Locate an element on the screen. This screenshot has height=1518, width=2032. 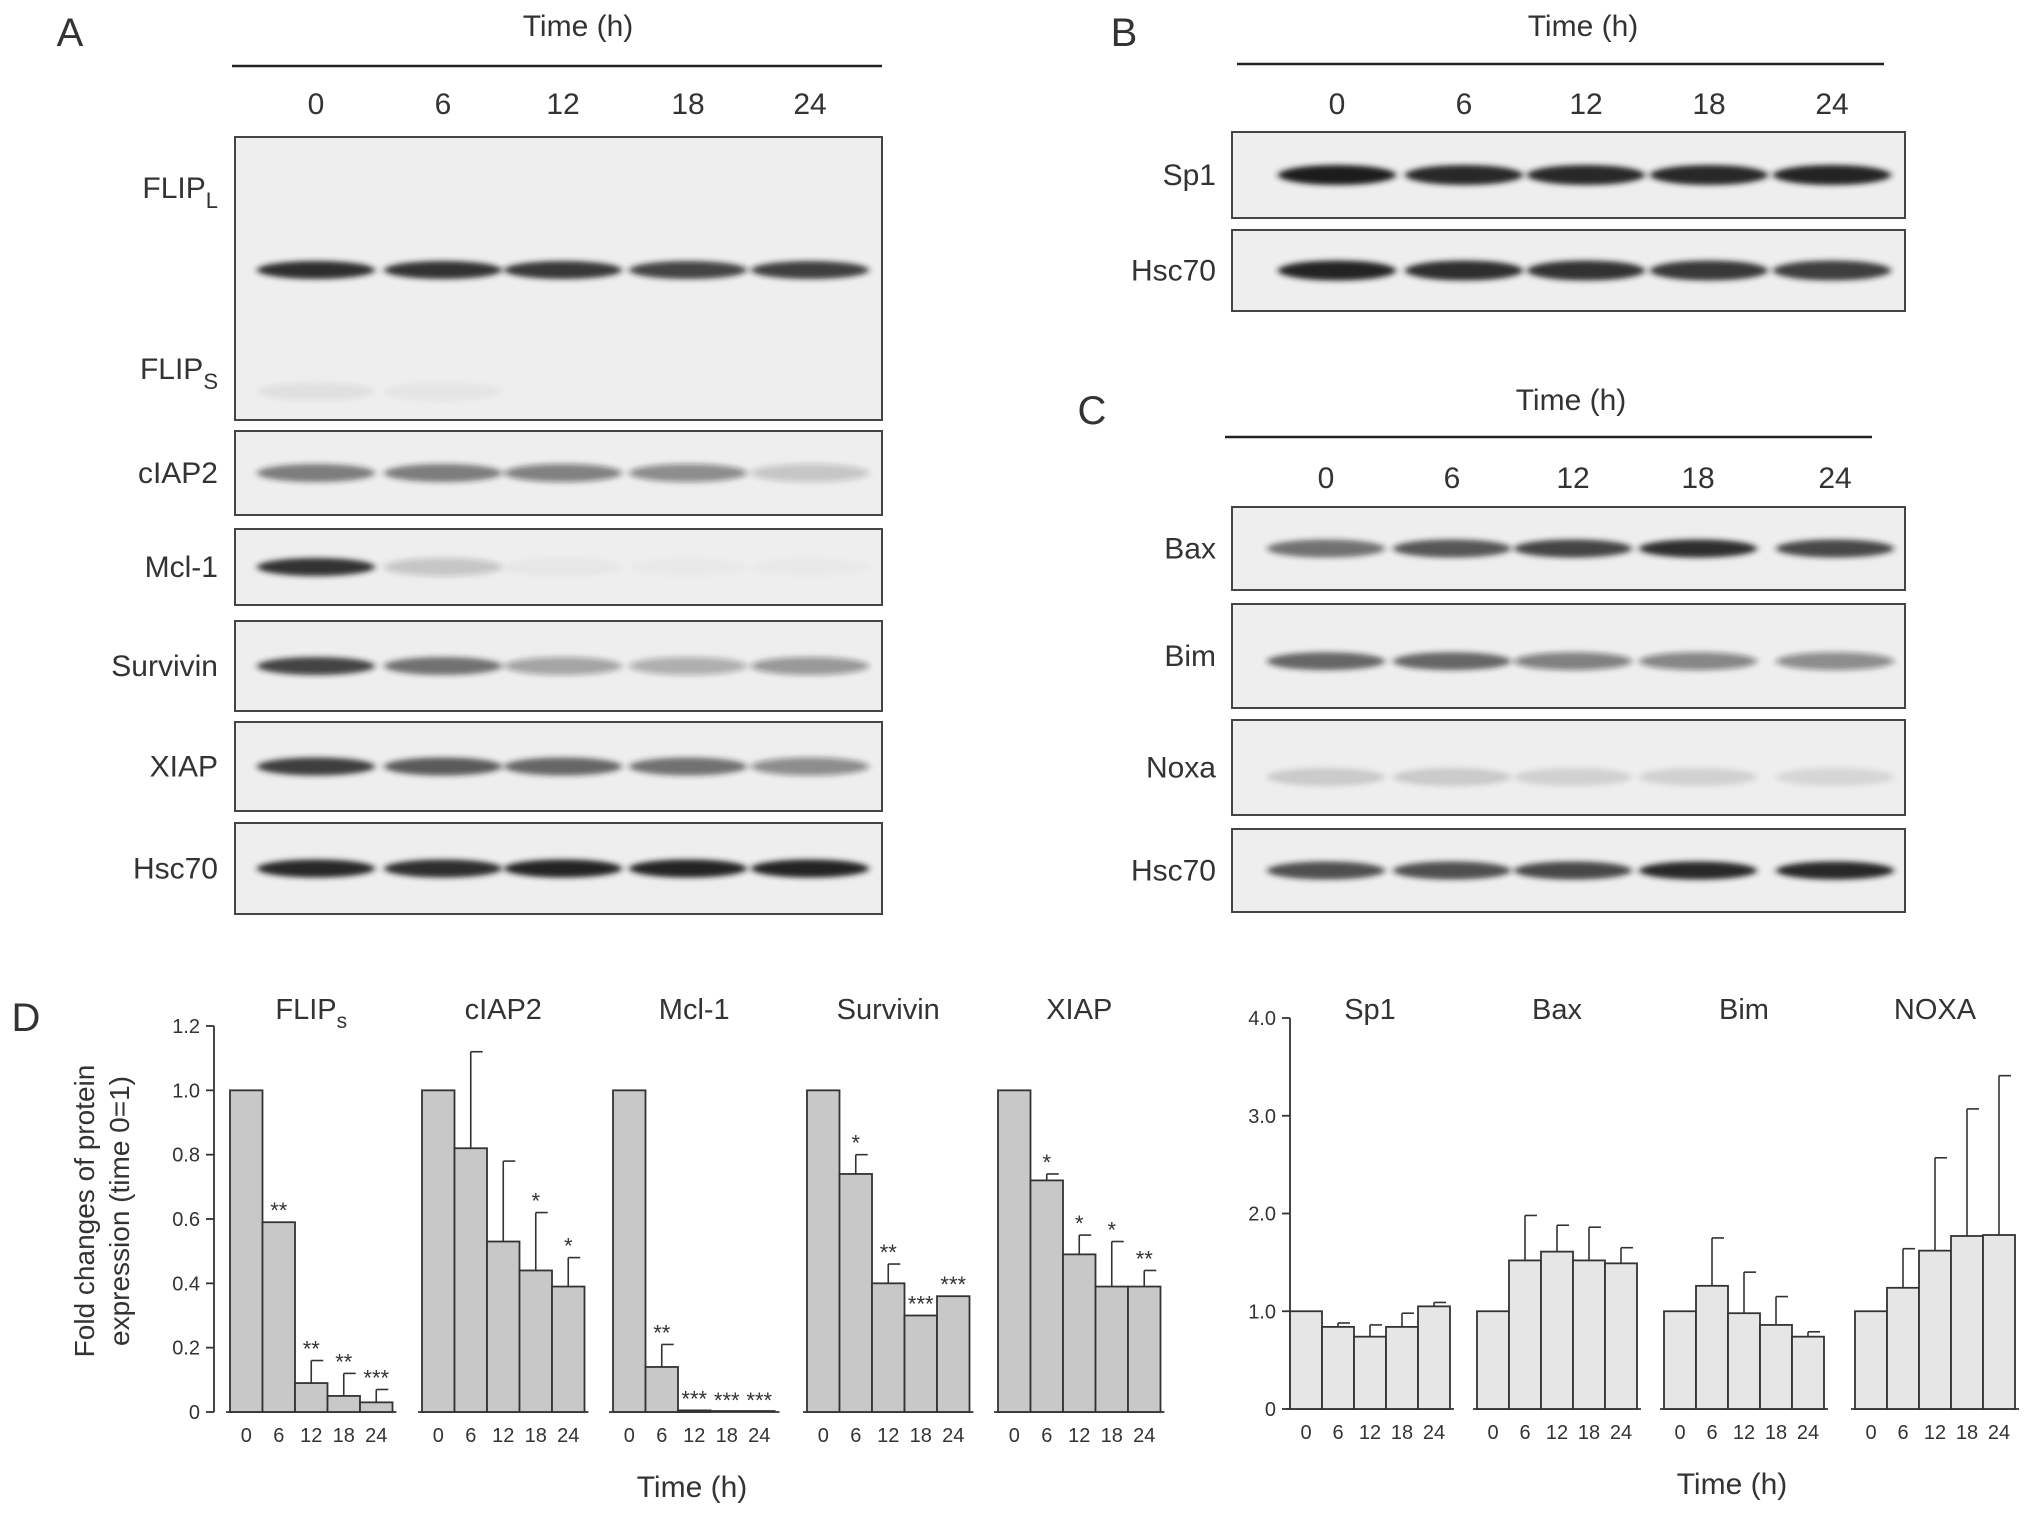
protein-label-base: Bax is located at coordinates (1190, 549).